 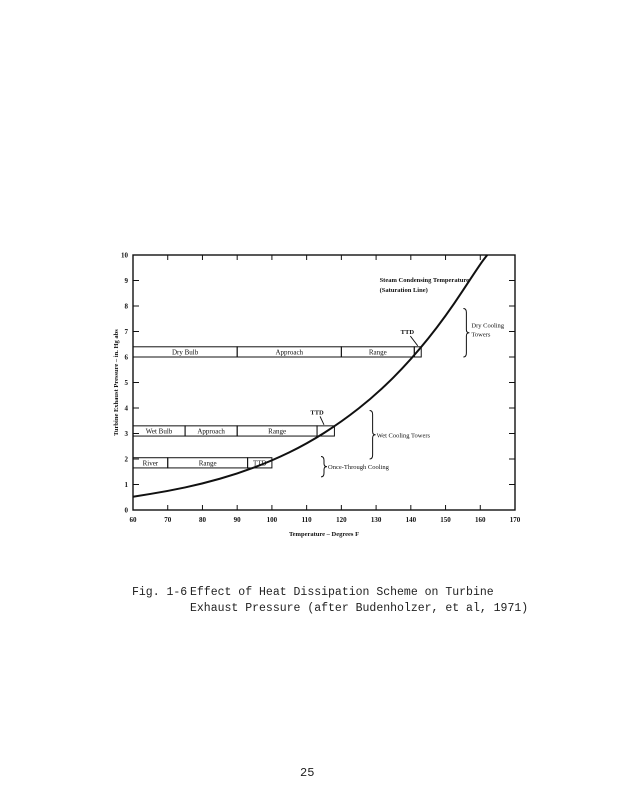 What do you see at coordinates (127, 358) in the screenshot?
I see `y-tick-label: 6` at bounding box center [127, 358].